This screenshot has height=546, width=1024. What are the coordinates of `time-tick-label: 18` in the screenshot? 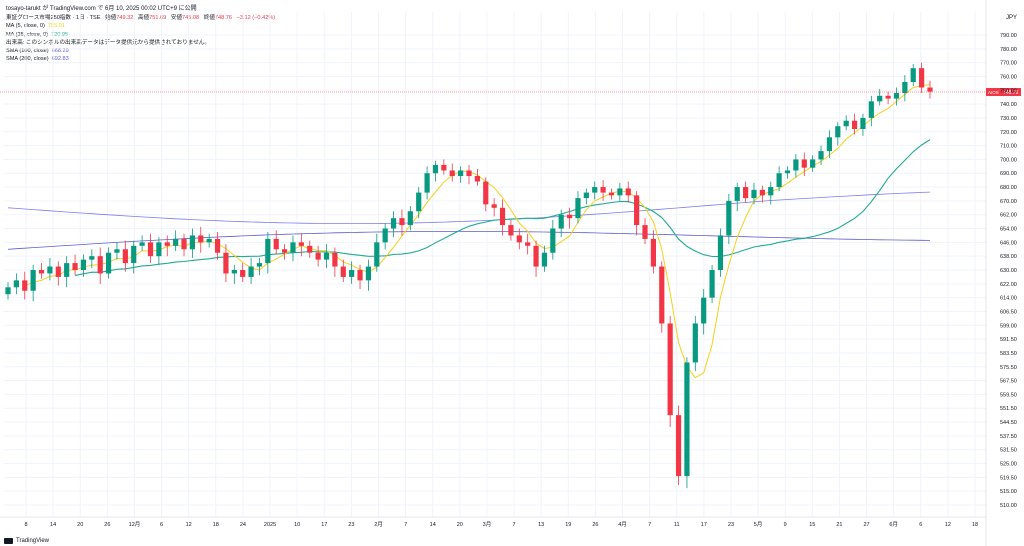 It's located at (216, 525).